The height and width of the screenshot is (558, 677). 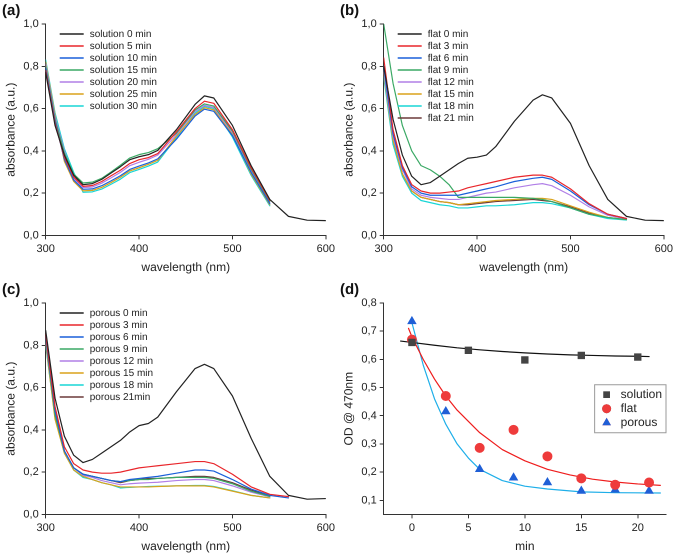 I want to click on chart-title: (b), so click(x=350, y=11).